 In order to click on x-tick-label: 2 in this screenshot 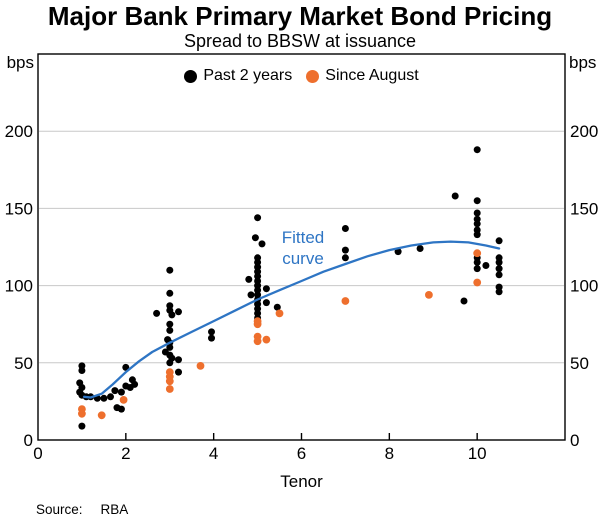, I will do `click(125, 453)`.